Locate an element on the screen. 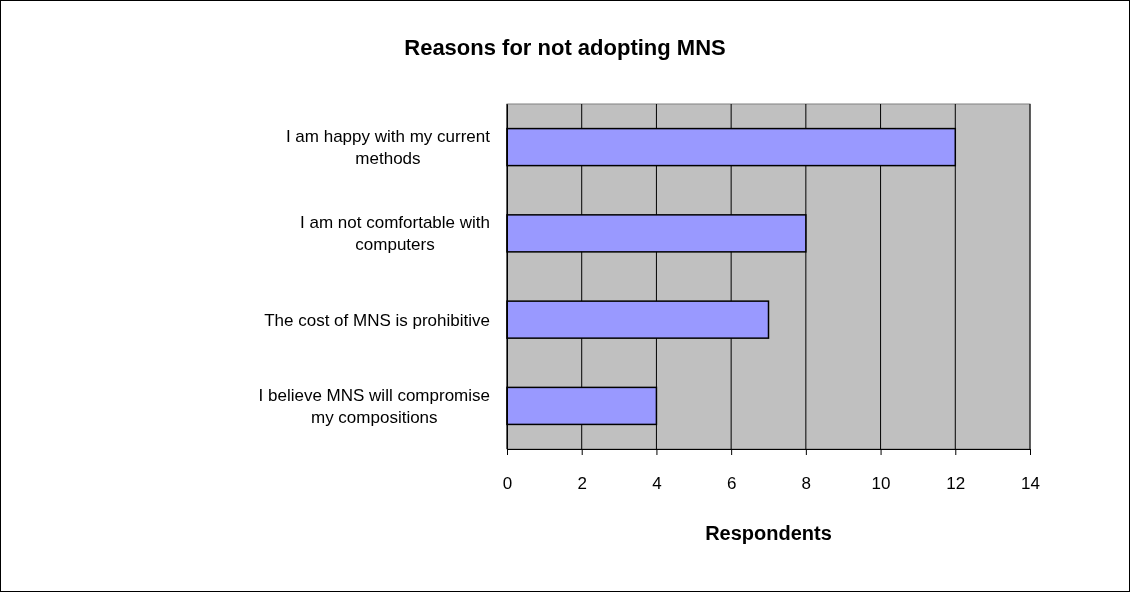  x-tick-label: 12 is located at coordinates (956, 484).